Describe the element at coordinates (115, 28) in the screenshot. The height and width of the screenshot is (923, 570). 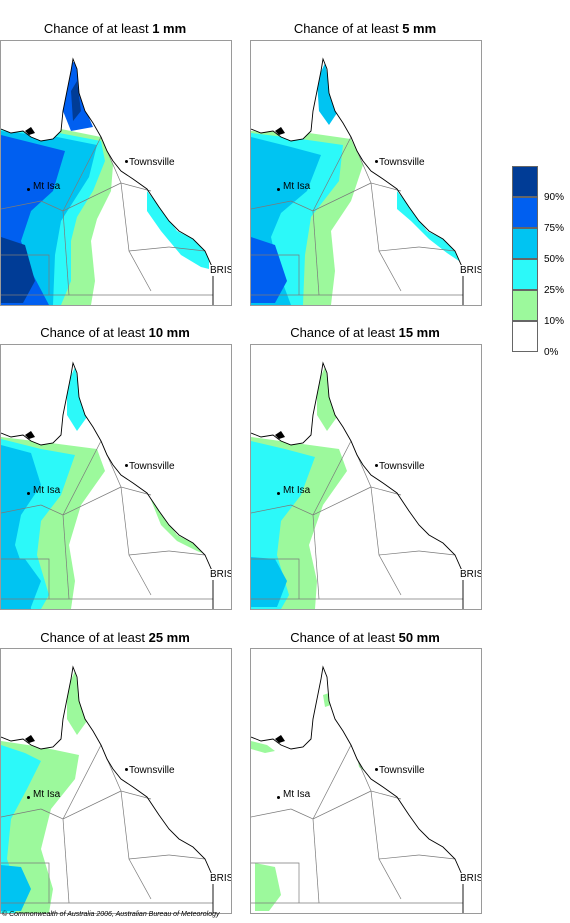
I see `panel-title-1mm: Chance of at least 1 mm` at that location.